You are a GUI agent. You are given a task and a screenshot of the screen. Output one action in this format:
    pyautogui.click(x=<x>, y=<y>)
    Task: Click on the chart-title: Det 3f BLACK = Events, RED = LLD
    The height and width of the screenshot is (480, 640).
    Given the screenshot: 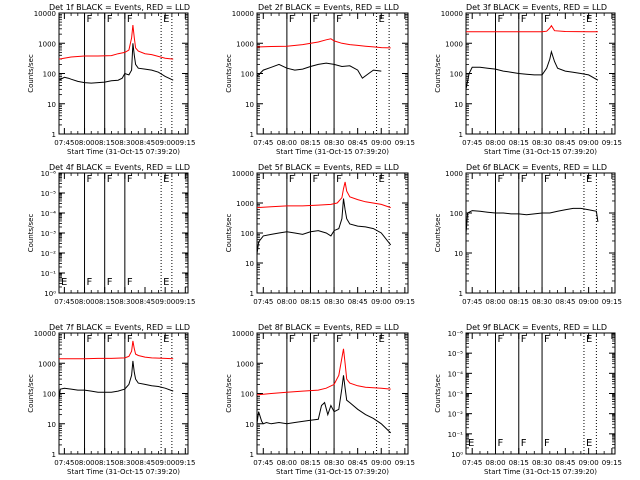 What is the action you would take?
    pyautogui.click(x=536, y=7)
    